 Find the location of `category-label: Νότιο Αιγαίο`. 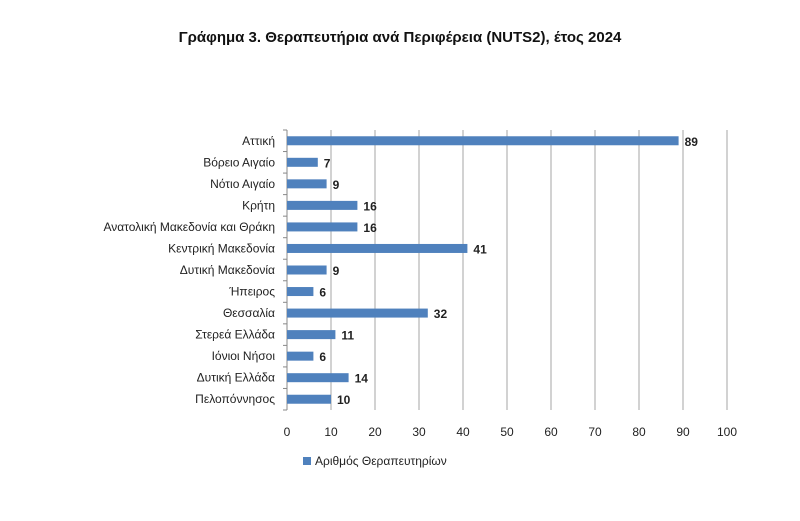

category-label: Νότιο Αιγαίο is located at coordinates (242, 184).